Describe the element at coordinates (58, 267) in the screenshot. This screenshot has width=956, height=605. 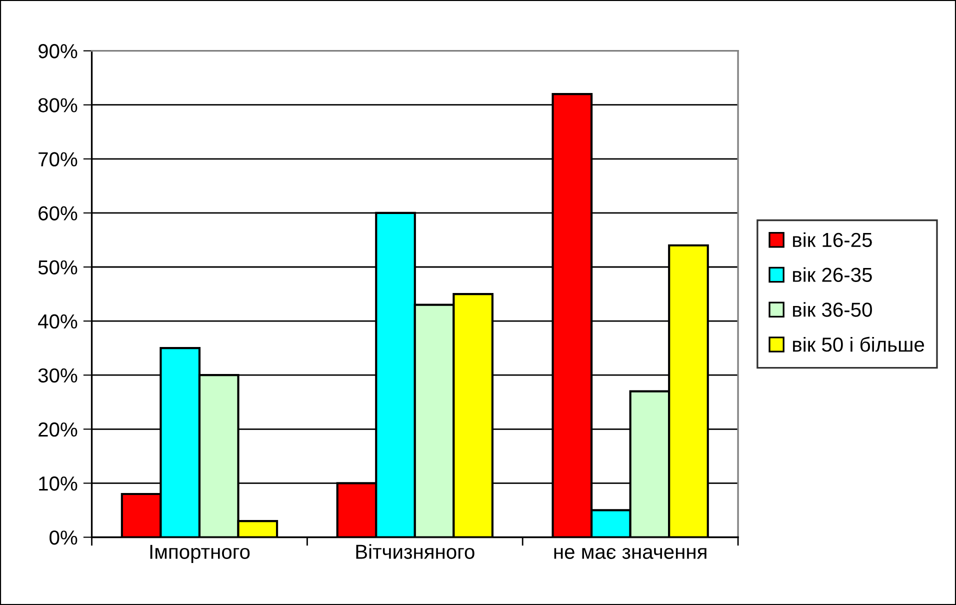
I see `y-tick-label: 50%` at that location.